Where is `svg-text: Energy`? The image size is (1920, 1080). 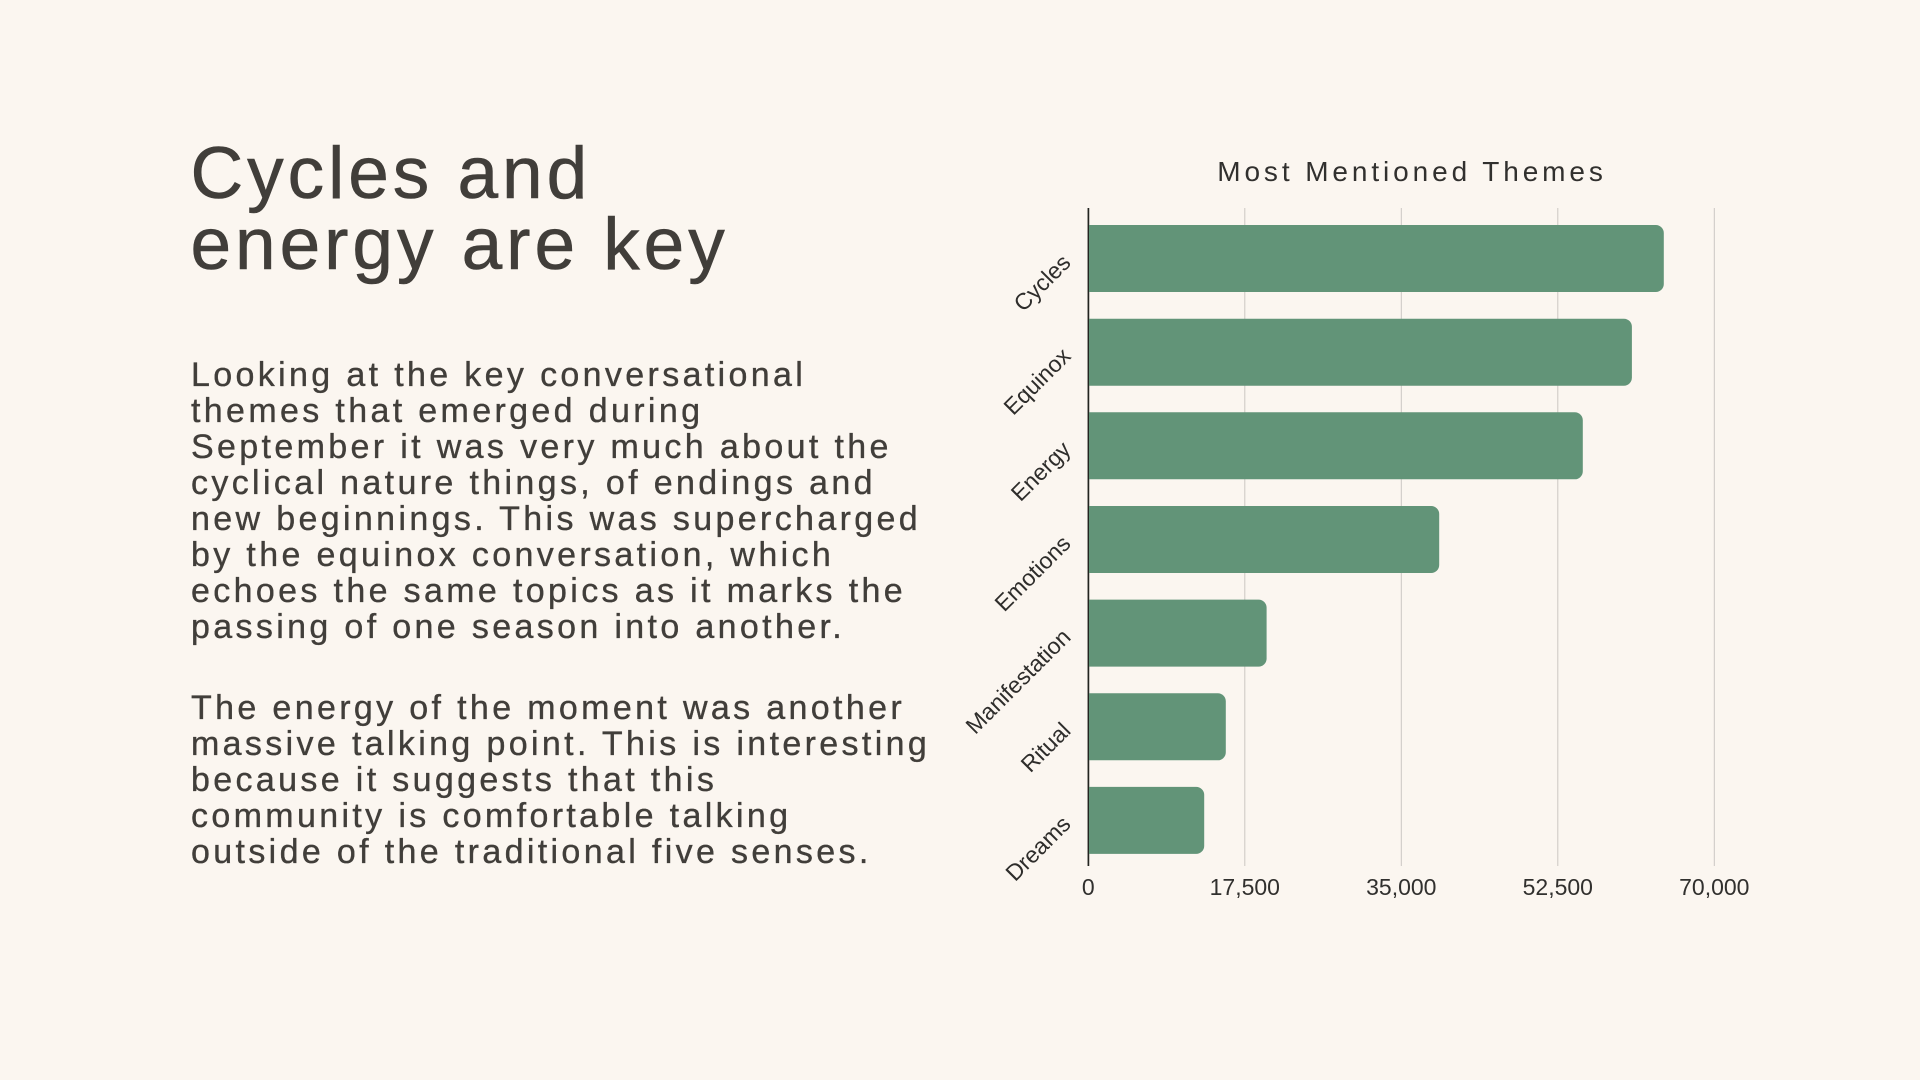
svg-text: Energy is located at coordinates (1041, 471).